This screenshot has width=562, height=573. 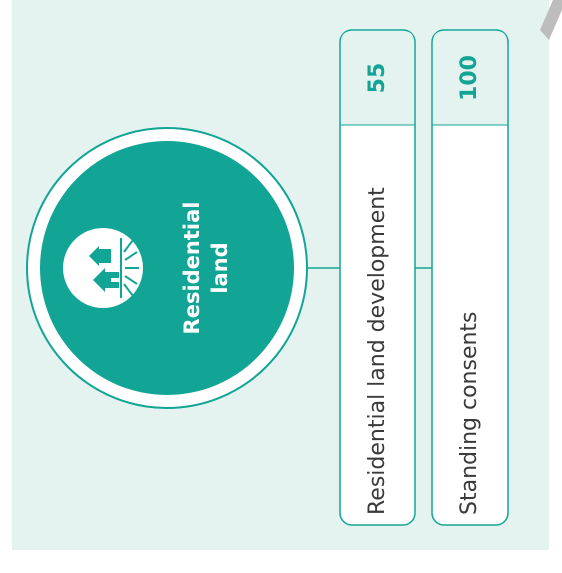 What do you see at coordinates (377, 351) in the screenshot?
I see `item-label: Residential land development` at bounding box center [377, 351].